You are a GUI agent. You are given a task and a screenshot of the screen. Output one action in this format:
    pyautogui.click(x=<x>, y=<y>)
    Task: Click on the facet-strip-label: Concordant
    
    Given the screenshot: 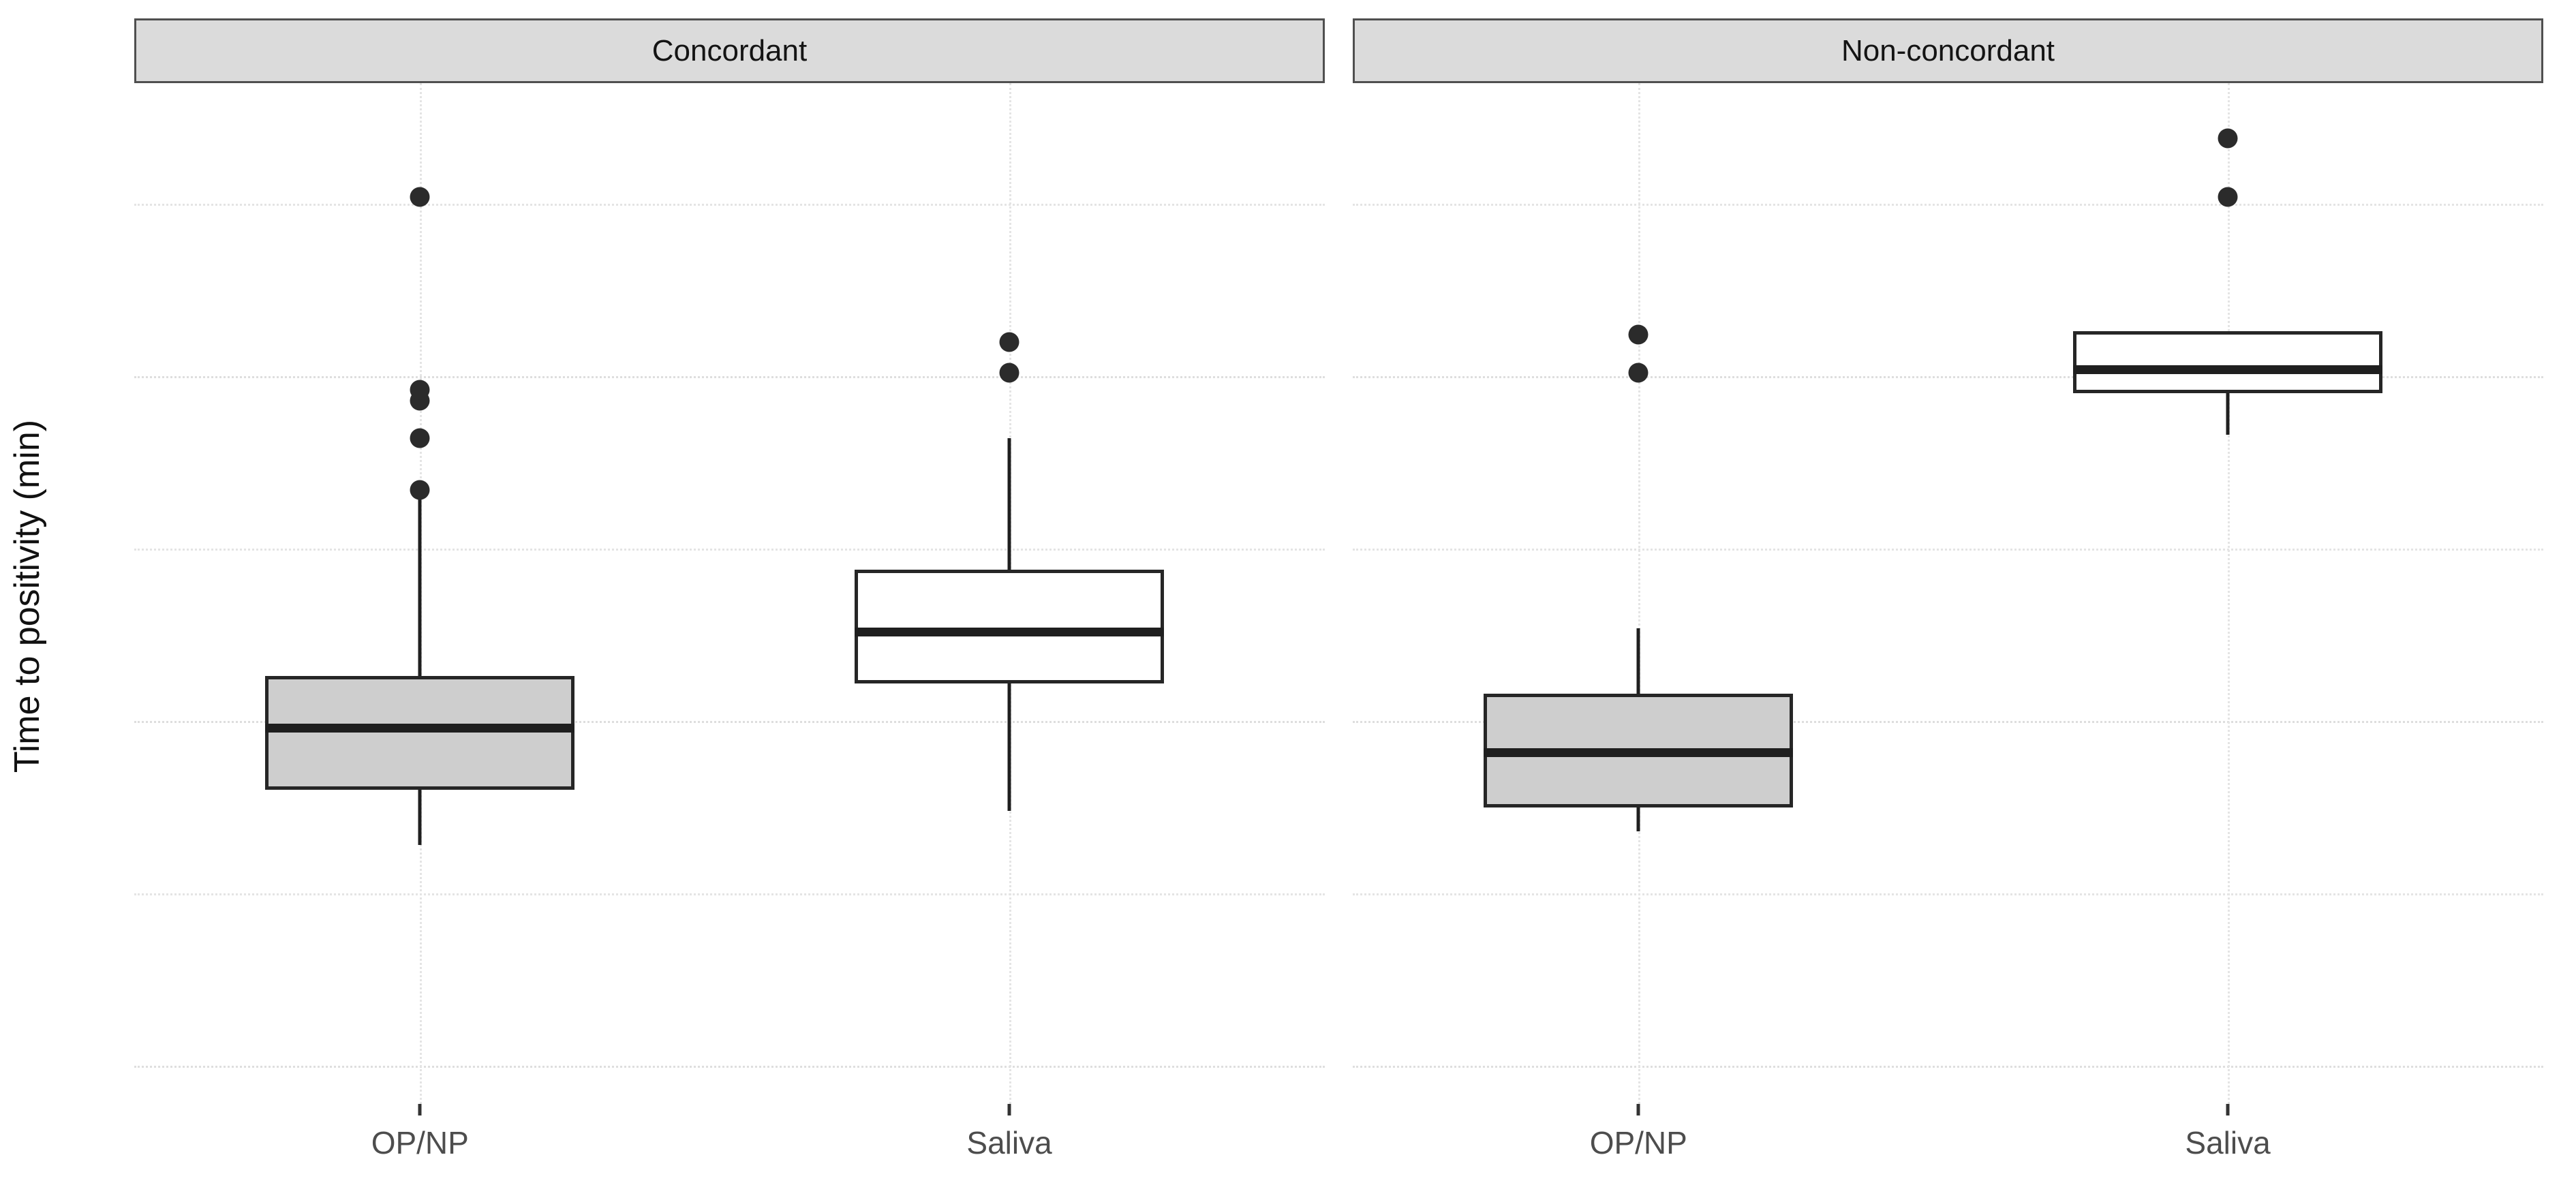 What is the action you would take?
    pyautogui.click(x=730, y=50)
    